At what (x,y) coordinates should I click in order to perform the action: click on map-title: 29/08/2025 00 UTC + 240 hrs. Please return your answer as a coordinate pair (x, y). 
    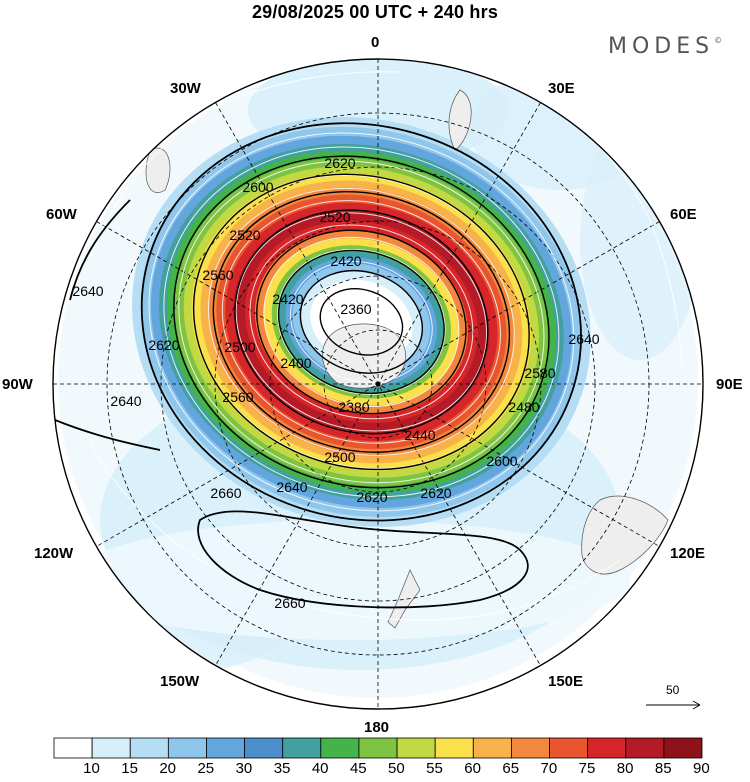
    Looking at the image, I should click on (375, 12).